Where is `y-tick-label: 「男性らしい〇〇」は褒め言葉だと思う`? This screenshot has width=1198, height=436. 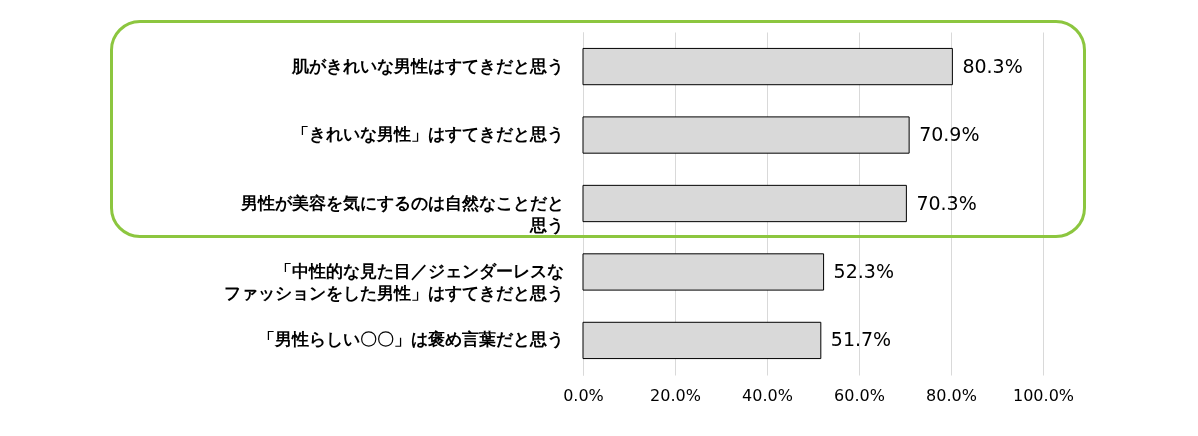 y-tick-label: 「男性らしい〇〇」は褒め言葉だと思う is located at coordinates (410, 339).